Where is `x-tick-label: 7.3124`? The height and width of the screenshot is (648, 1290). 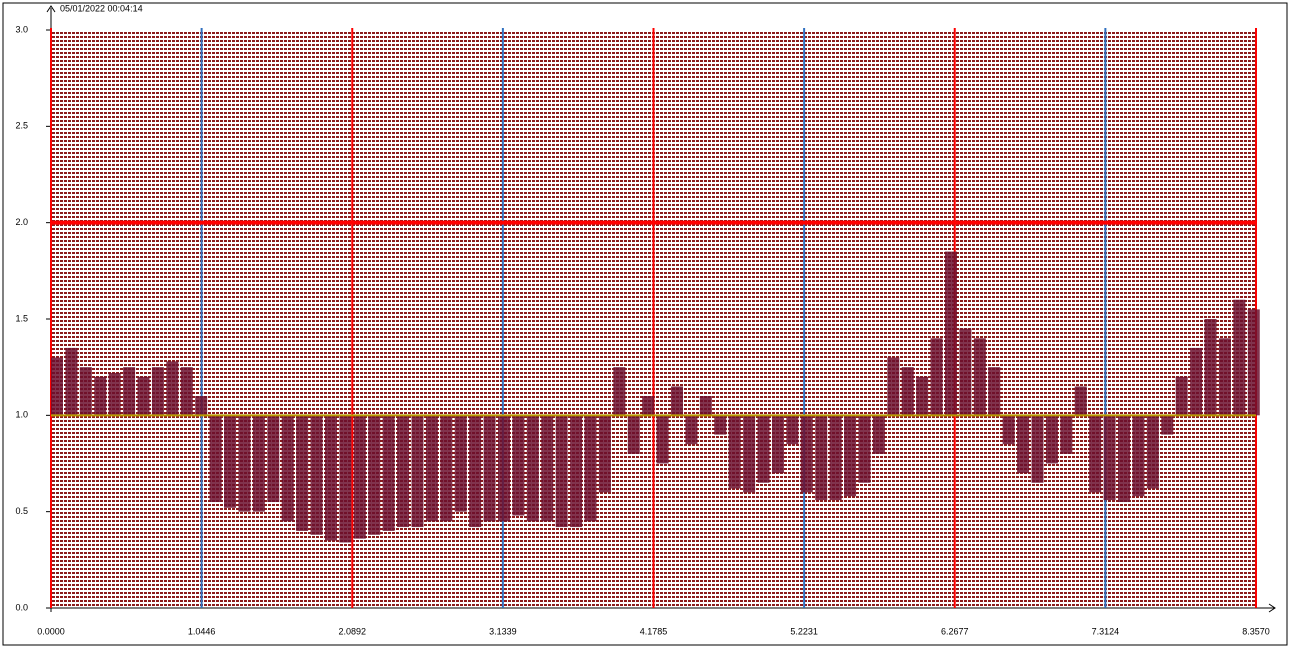 x-tick-label: 7.3124 is located at coordinates (1106, 631).